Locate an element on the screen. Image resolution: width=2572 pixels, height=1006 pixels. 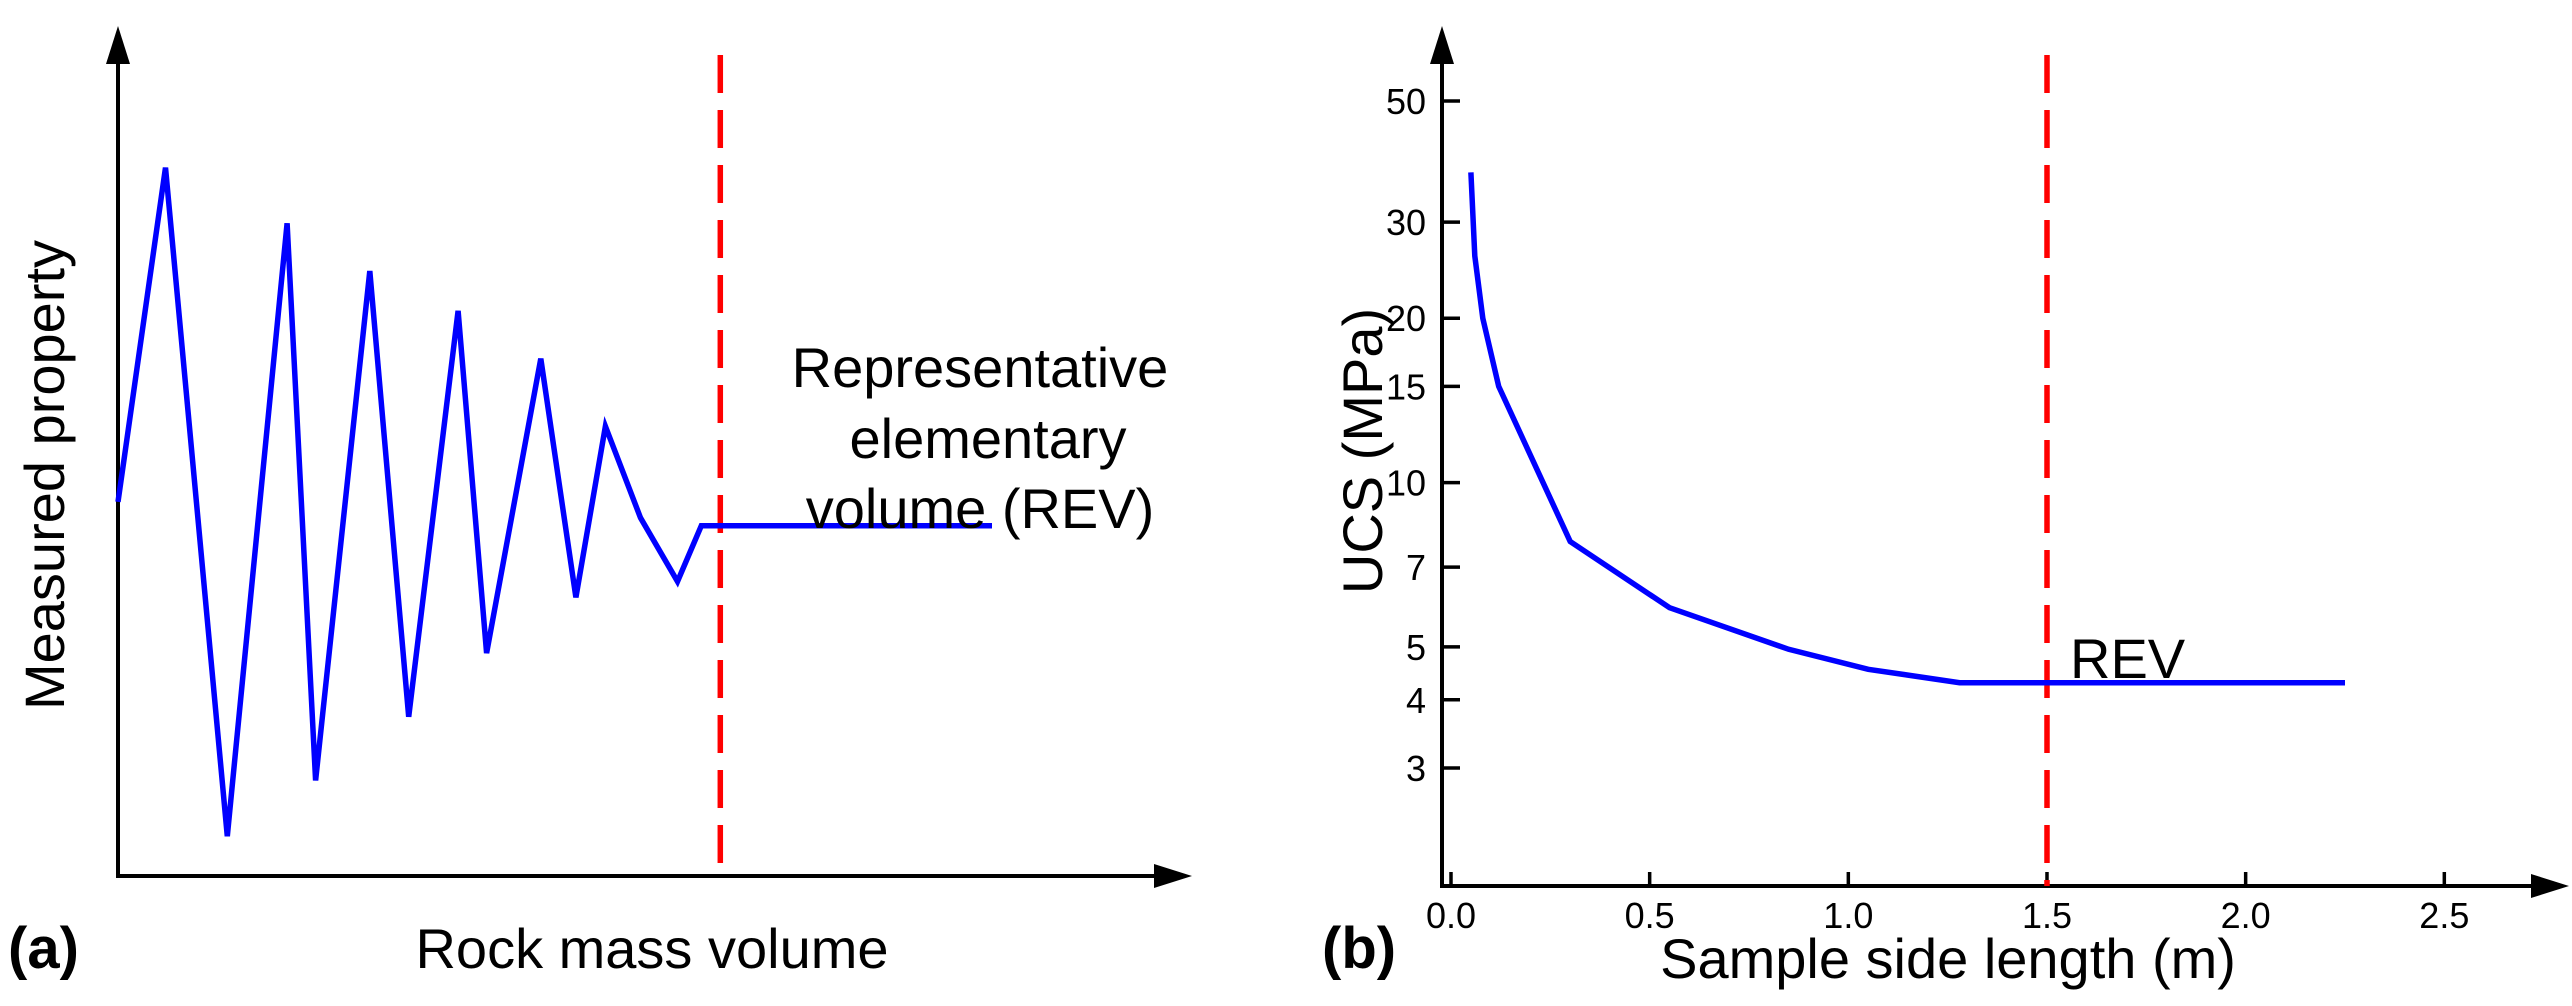
panel-b-rev-annotation: REV is located at coordinates (2128, 658).